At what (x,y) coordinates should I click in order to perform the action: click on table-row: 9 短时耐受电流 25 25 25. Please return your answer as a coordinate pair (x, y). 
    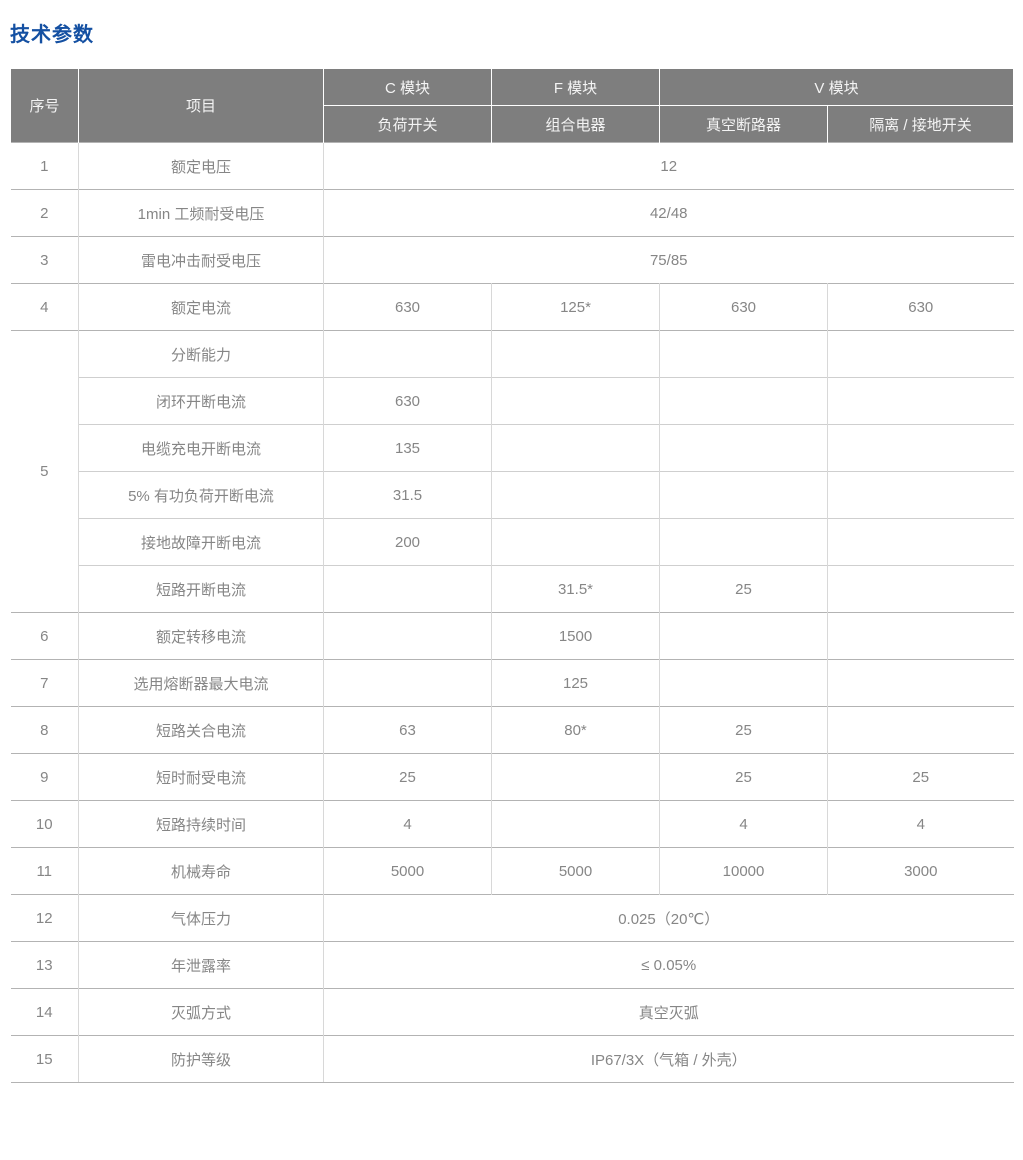
    Looking at the image, I should click on (512, 777).